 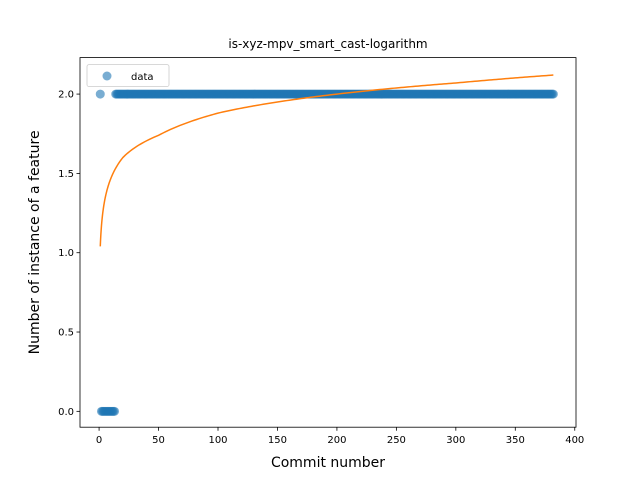 I want to click on x-axis: 0 50 100 150 200 250 300 350 400, so click(x=340, y=436).